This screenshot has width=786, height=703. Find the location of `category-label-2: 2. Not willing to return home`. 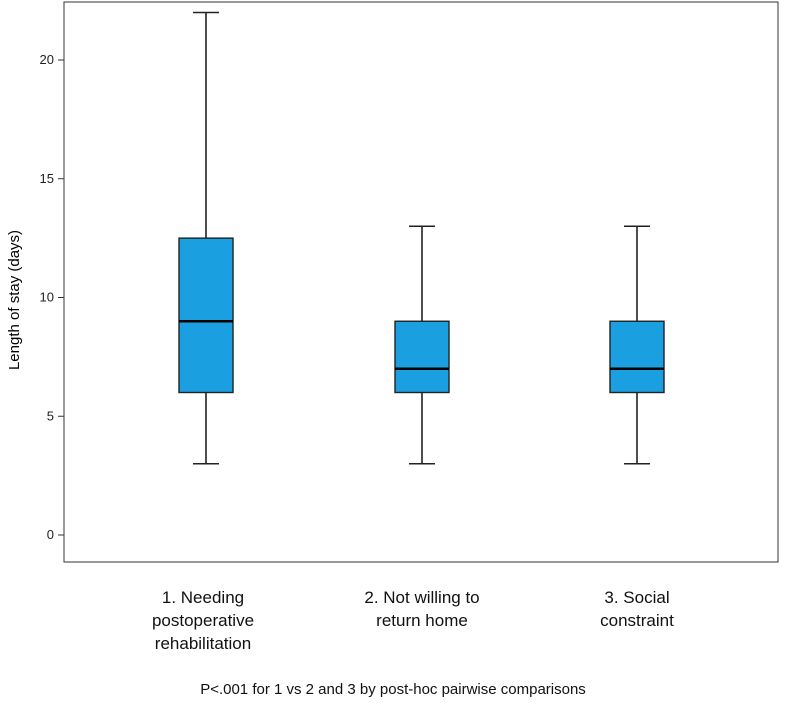

category-label-2: 2. Not willing to return home is located at coordinates (422, 609).